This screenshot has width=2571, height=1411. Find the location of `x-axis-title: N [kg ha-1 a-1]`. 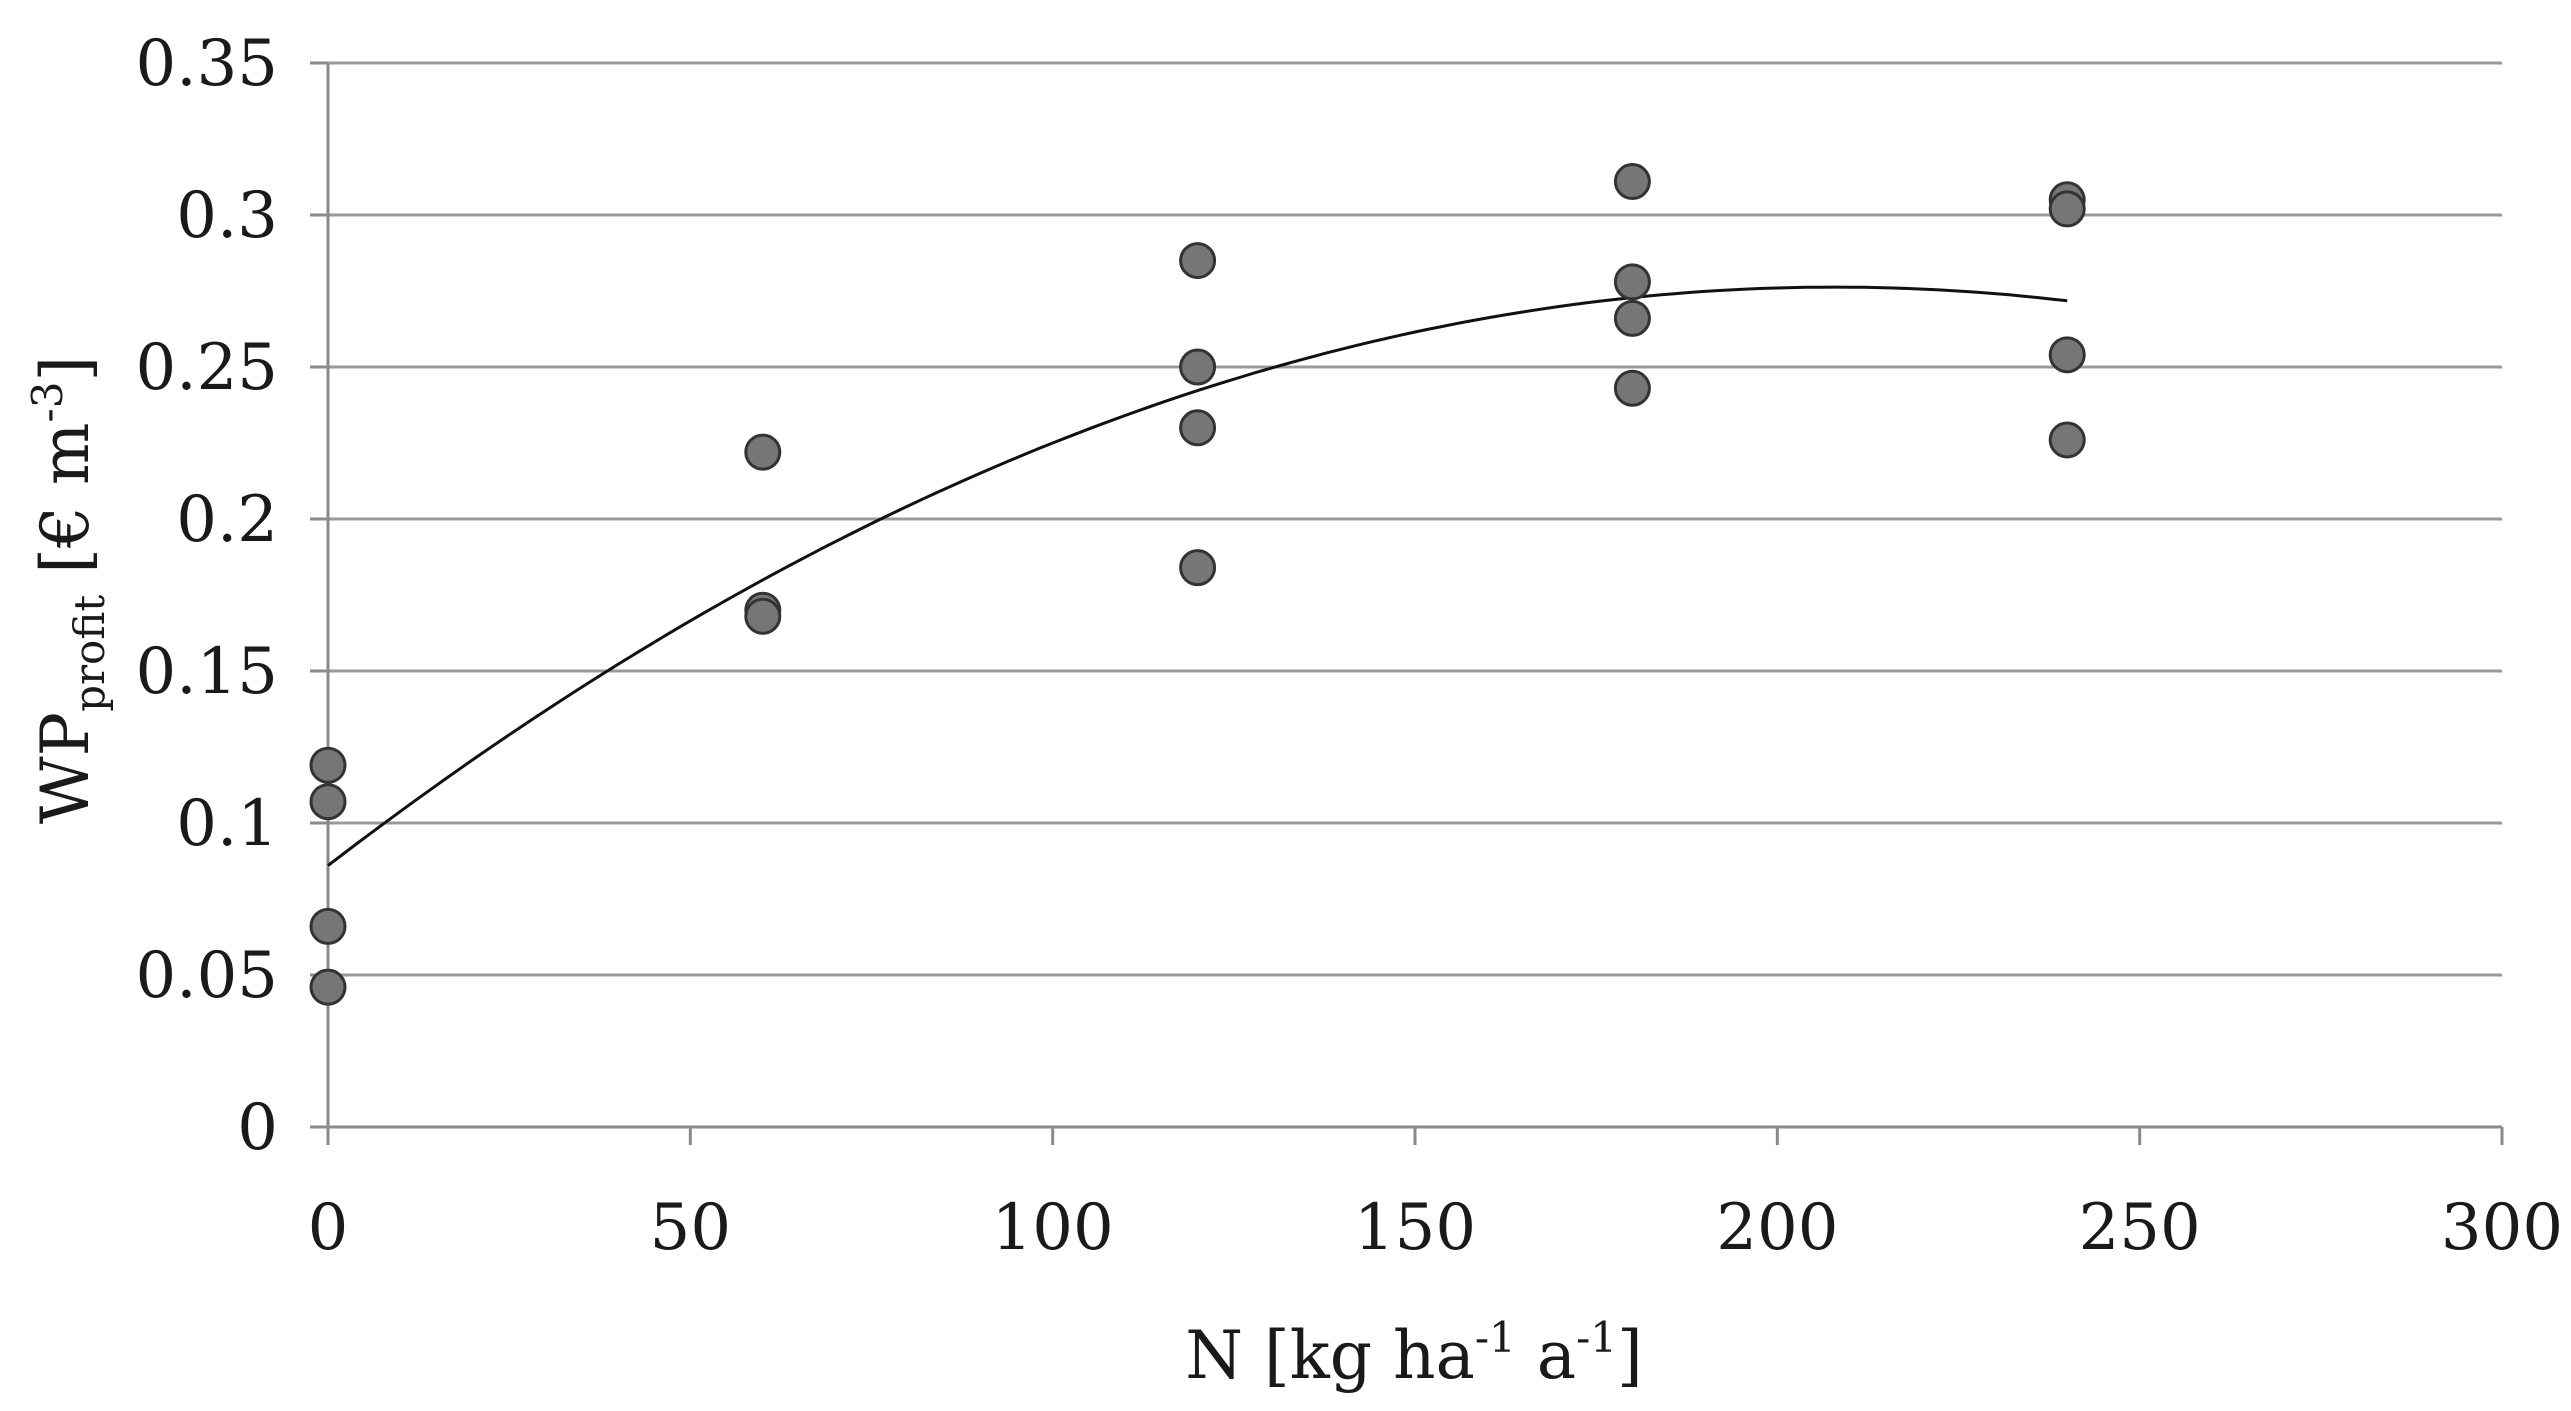

x-axis-title: N [kg ha-1 a-1] is located at coordinates (1413, 1353).